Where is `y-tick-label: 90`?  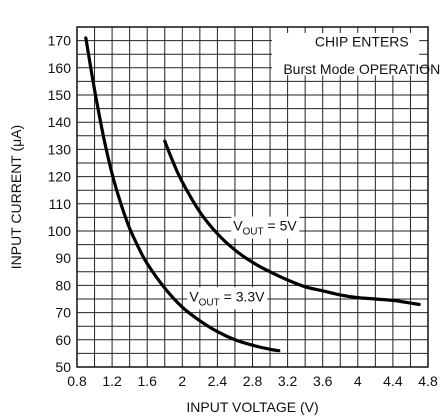
y-tick-label: 90 is located at coordinates (63, 258).